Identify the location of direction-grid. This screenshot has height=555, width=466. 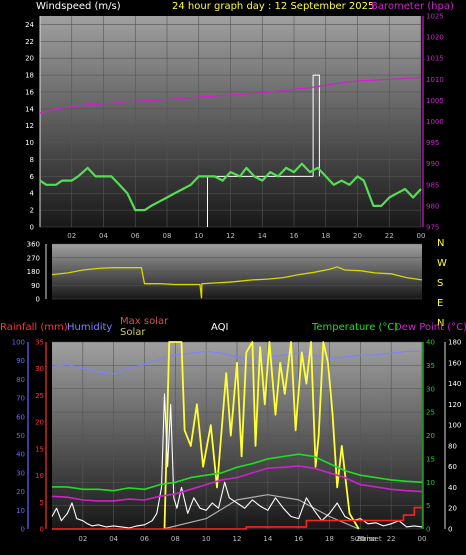
(237, 271).